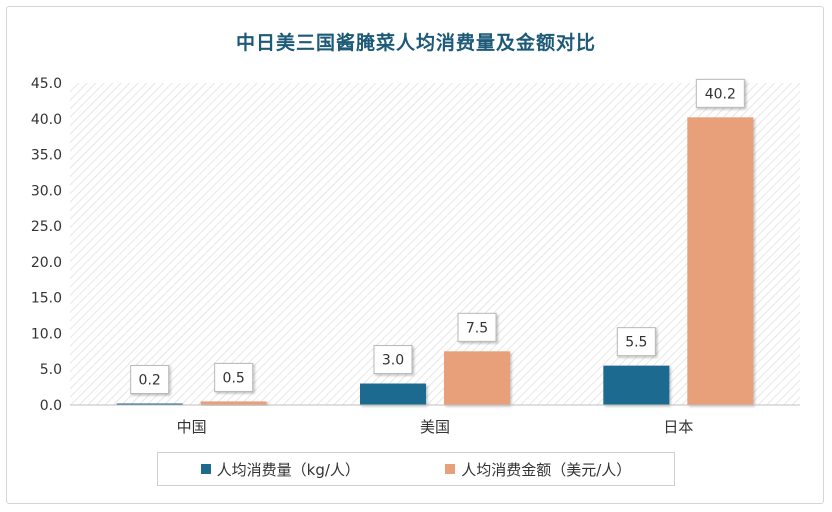 The image size is (832, 512). Describe the element at coordinates (415, 43) in the screenshot. I see `chart-title: 中日美三国酱腌菜人均消费量及金额对比` at that location.